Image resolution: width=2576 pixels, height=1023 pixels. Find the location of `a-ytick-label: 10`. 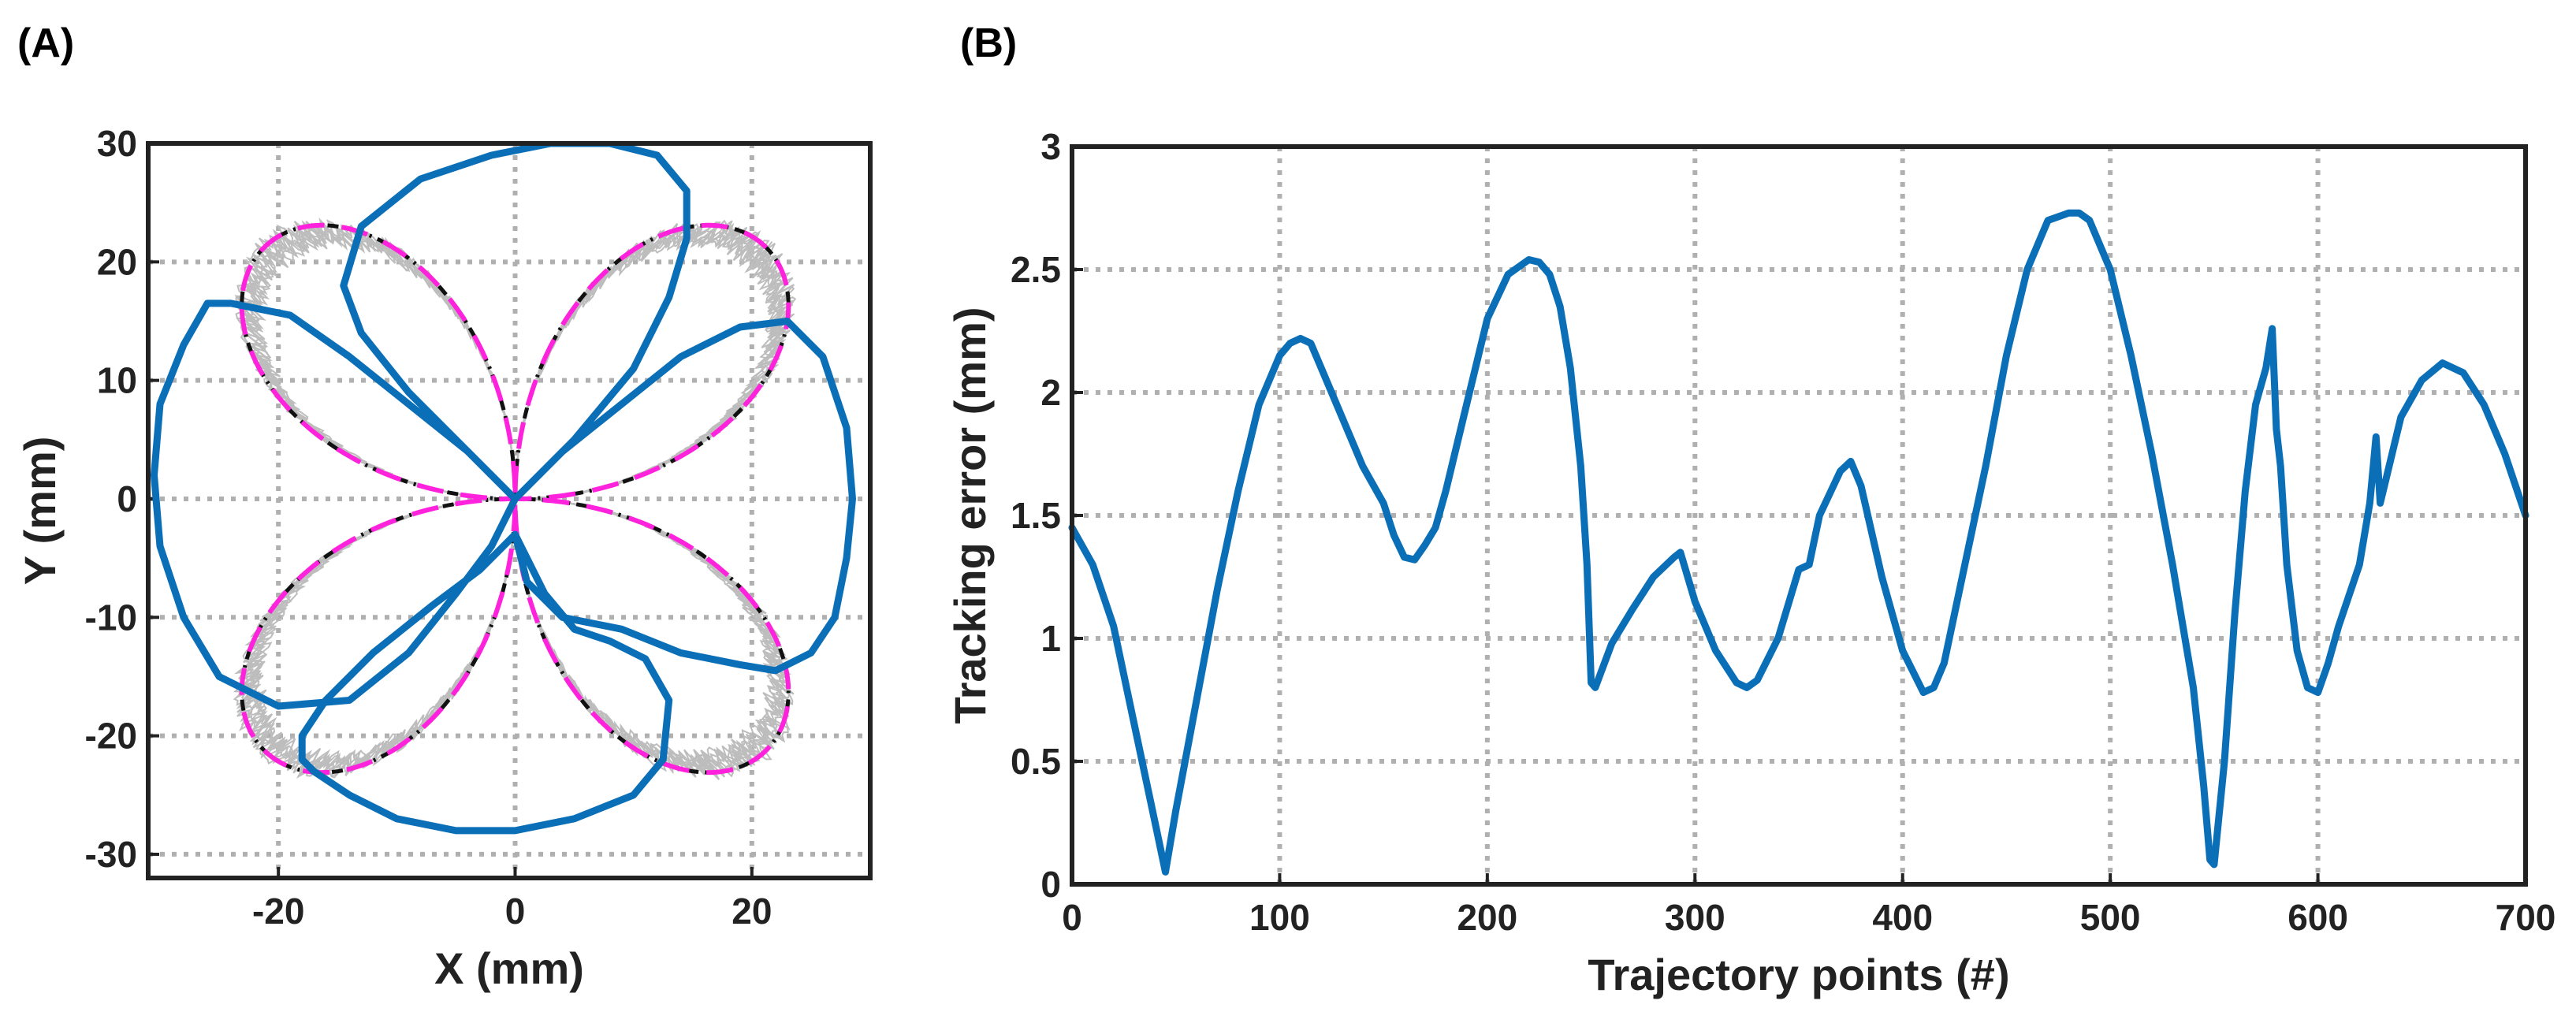

a-ytick-label: 10 is located at coordinates (117, 380).